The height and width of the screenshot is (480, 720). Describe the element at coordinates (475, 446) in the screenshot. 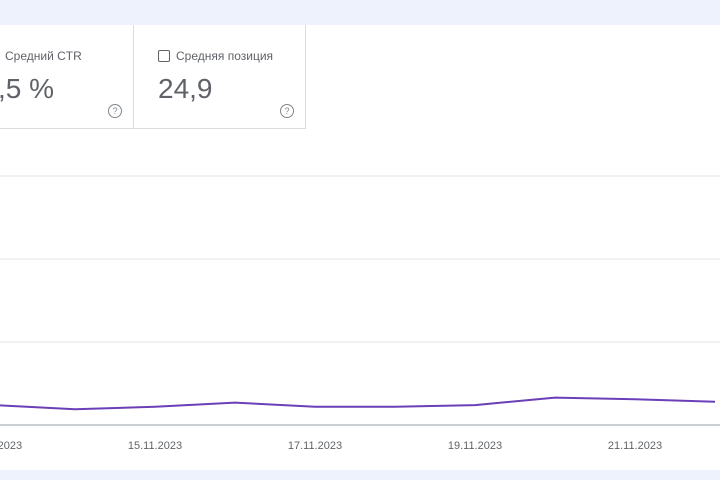

I see `x-tick-label: 19.11.2023` at that location.